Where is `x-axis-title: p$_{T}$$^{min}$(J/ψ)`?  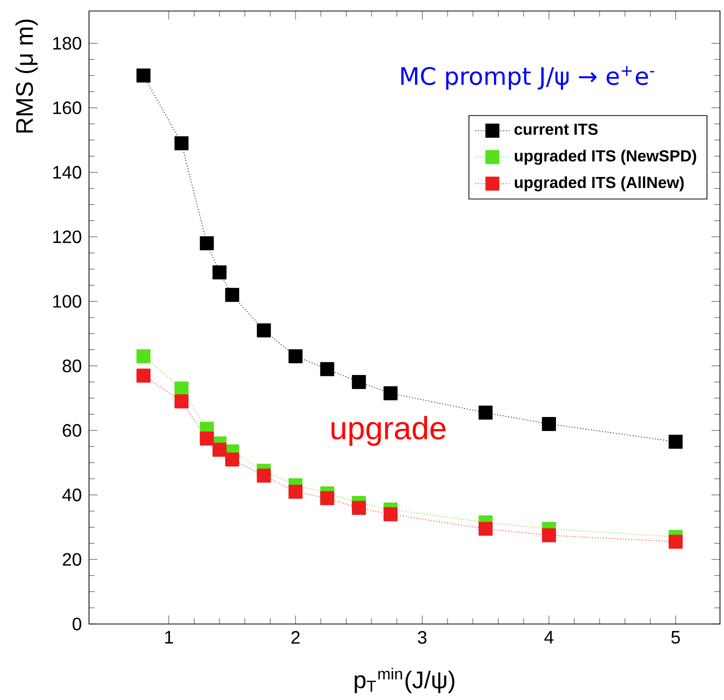 x-axis-title: p$_{T}$$^{min}$(J/ψ) is located at coordinates (404, 681).